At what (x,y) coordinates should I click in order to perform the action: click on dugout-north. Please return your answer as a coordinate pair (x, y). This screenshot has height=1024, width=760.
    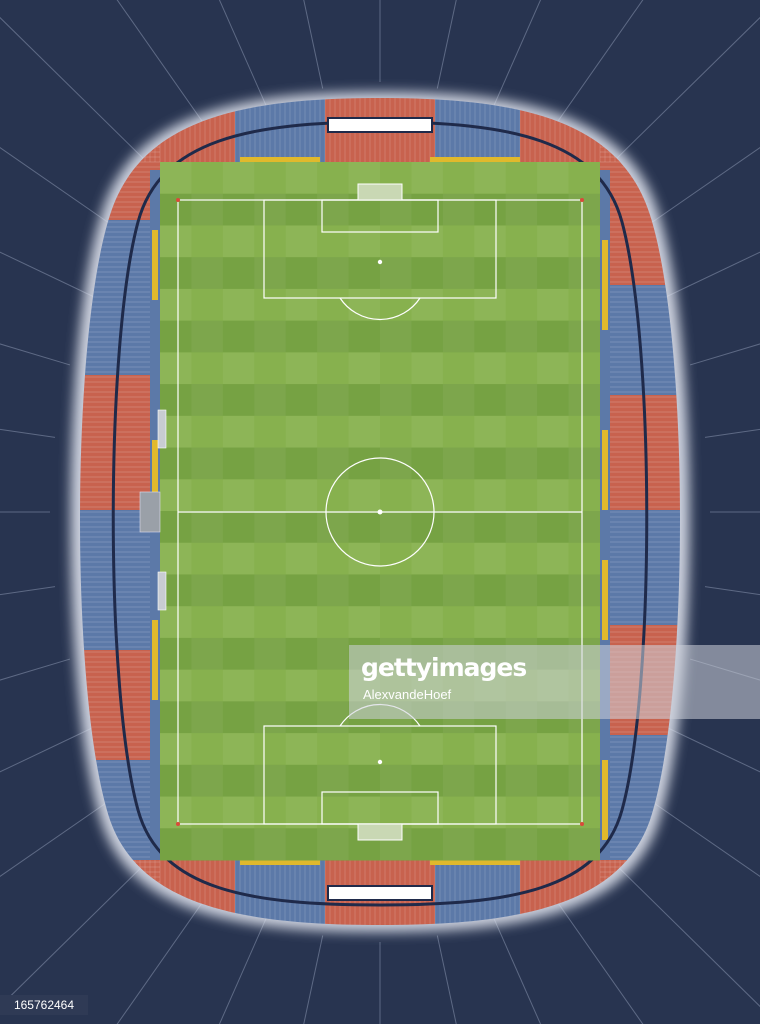
    Looking at the image, I should click on (162, 429).